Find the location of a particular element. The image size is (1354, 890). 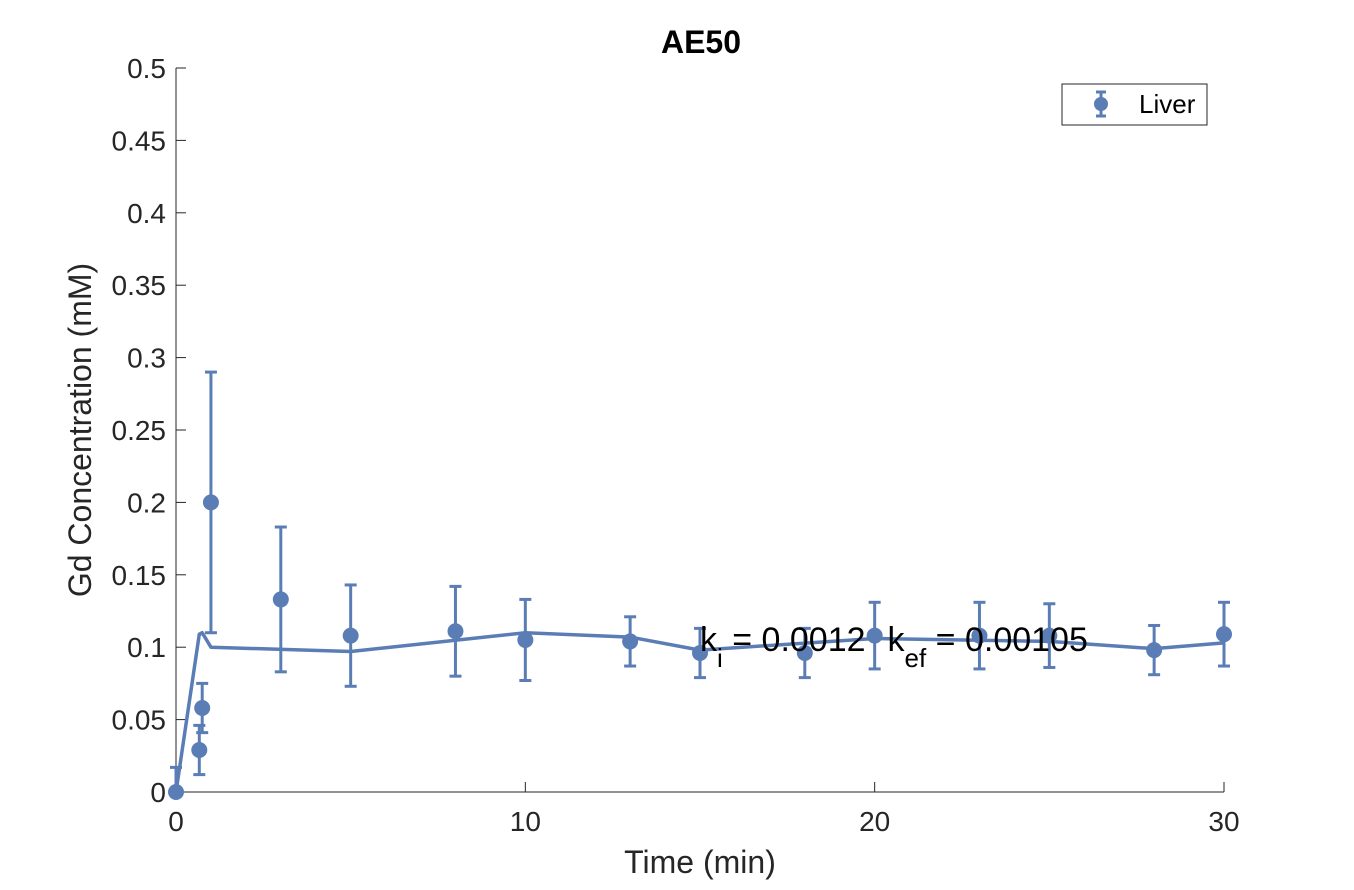

ki-value: = 0.0012 is located at coordinates (794, 640).